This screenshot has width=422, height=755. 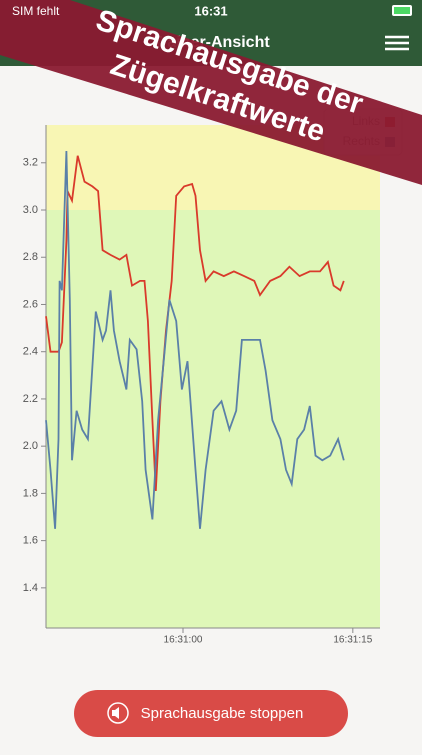 I want to click on y-tick-label: 2.2, so click(x=30, y=399).